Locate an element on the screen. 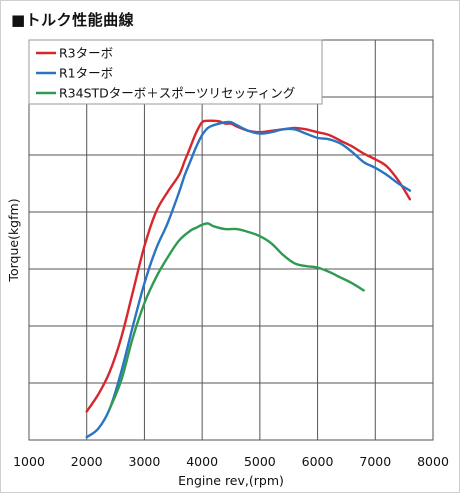 The height and width of the screenshot is (493, 460). legend-box is located at coordinates (175, 72).